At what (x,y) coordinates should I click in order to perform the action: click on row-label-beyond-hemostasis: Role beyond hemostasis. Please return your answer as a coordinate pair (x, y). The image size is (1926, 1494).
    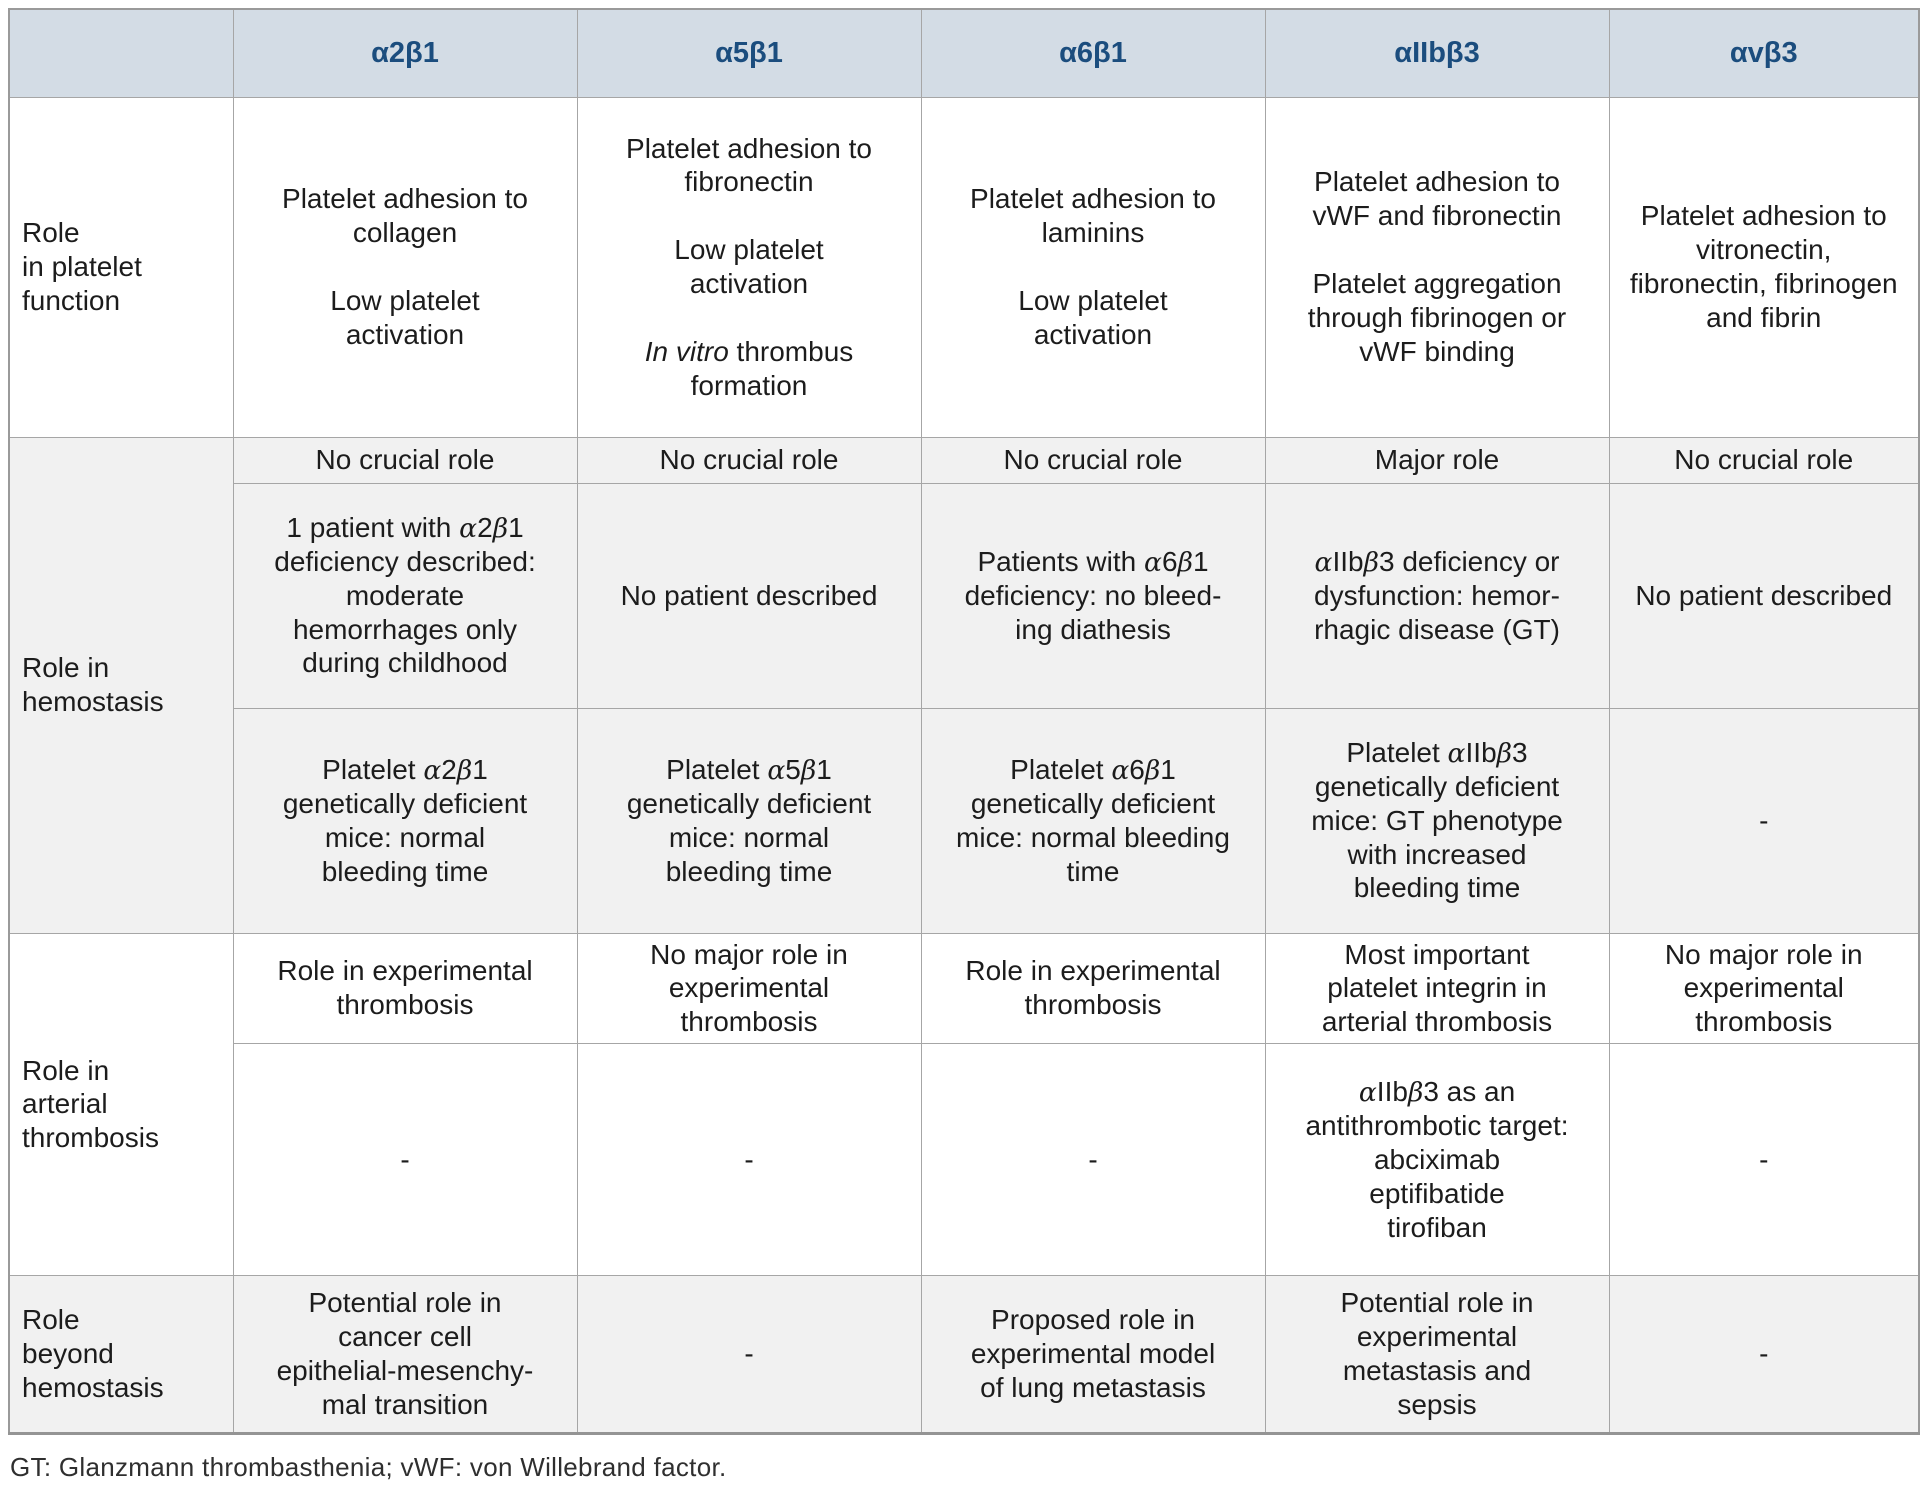
    Looking at the image, I should click on (121, 1355).